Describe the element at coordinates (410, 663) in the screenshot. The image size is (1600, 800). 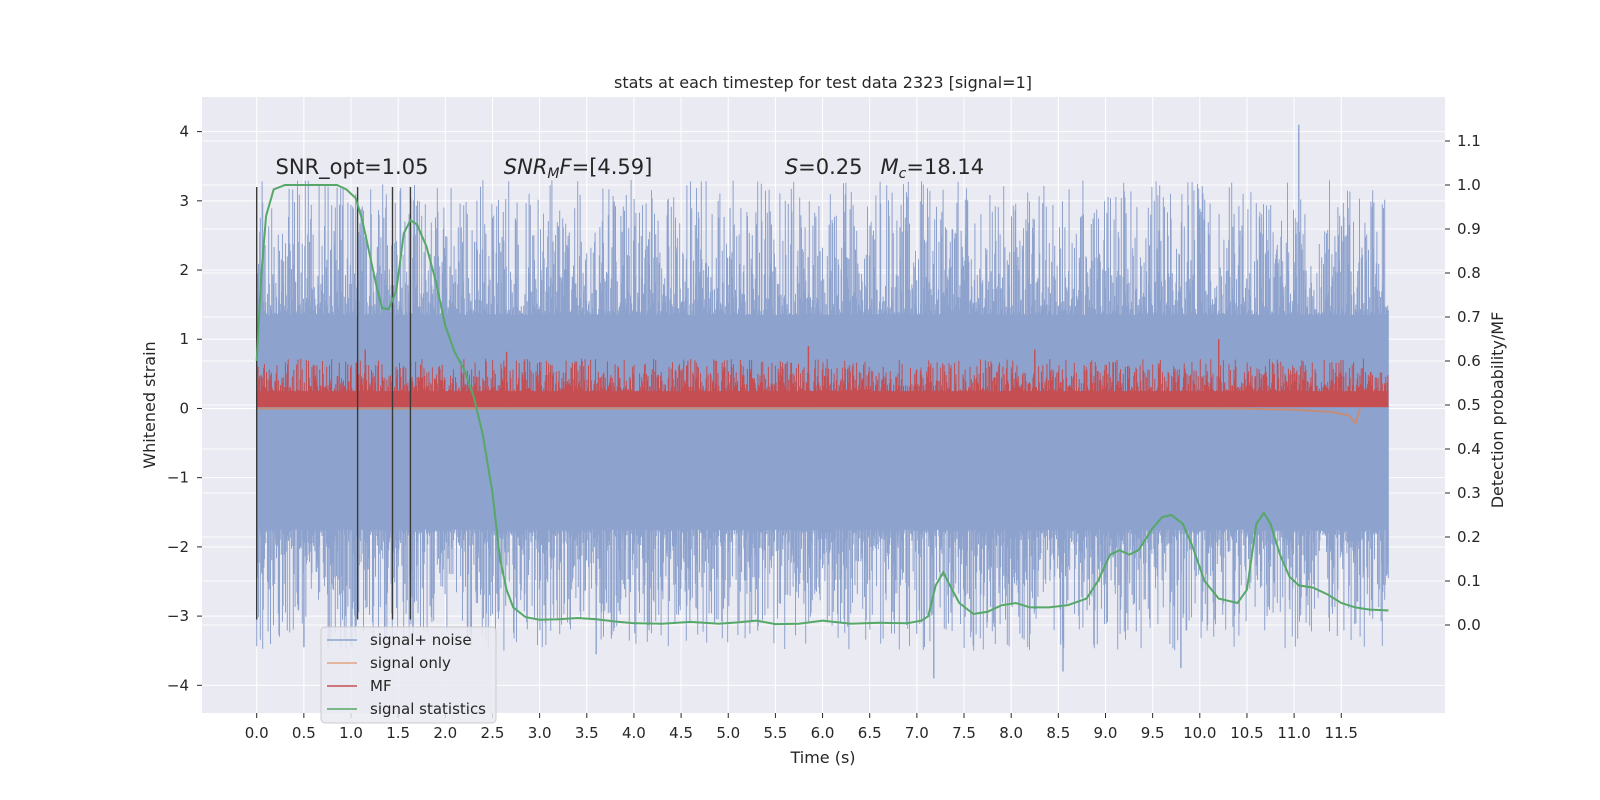
I see `legend-label-signal-only: signal only` at that location.